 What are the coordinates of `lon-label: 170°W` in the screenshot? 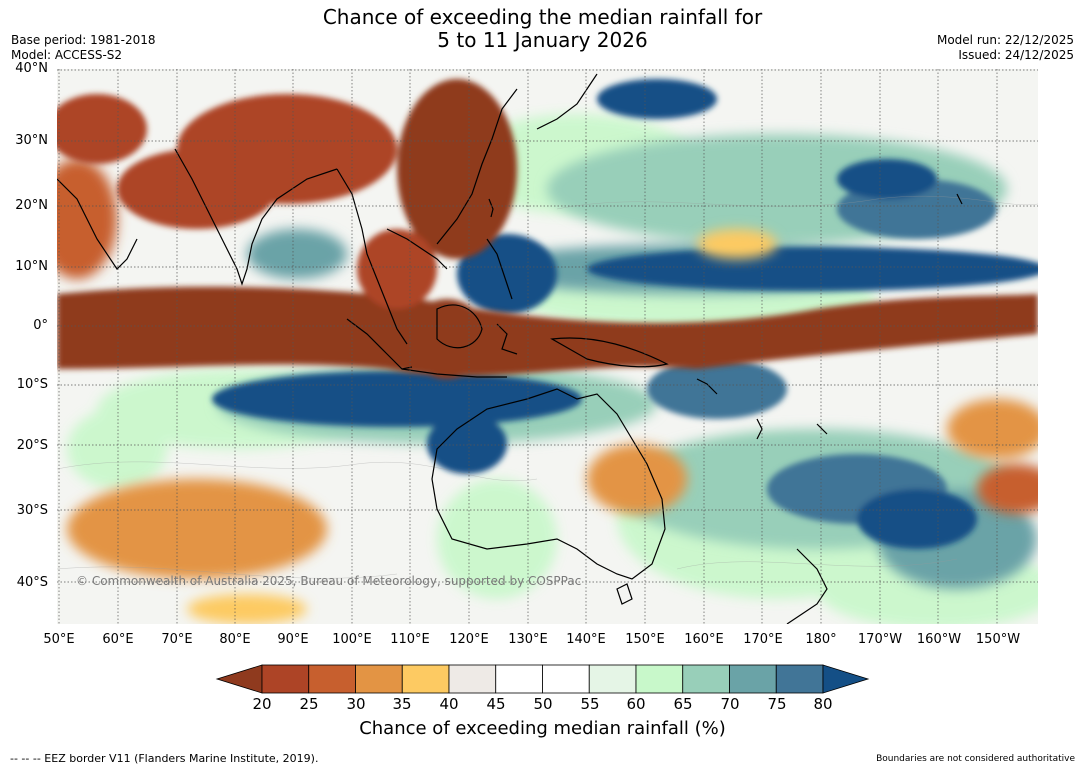 It's located at (880, 639).